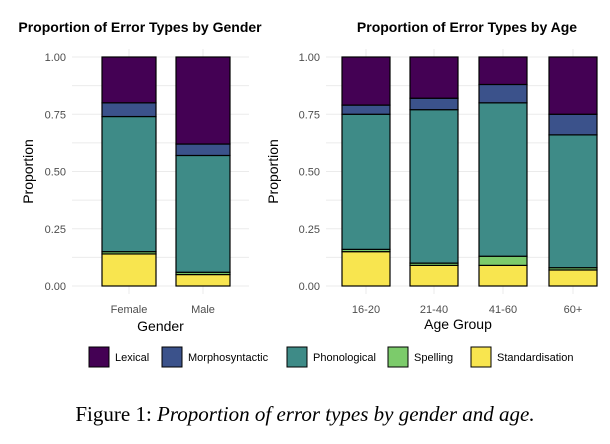 Image resolution: width=610 pixels, height=444 pixels. I want to click on x-axis-label: Gender, so click(160, 326).